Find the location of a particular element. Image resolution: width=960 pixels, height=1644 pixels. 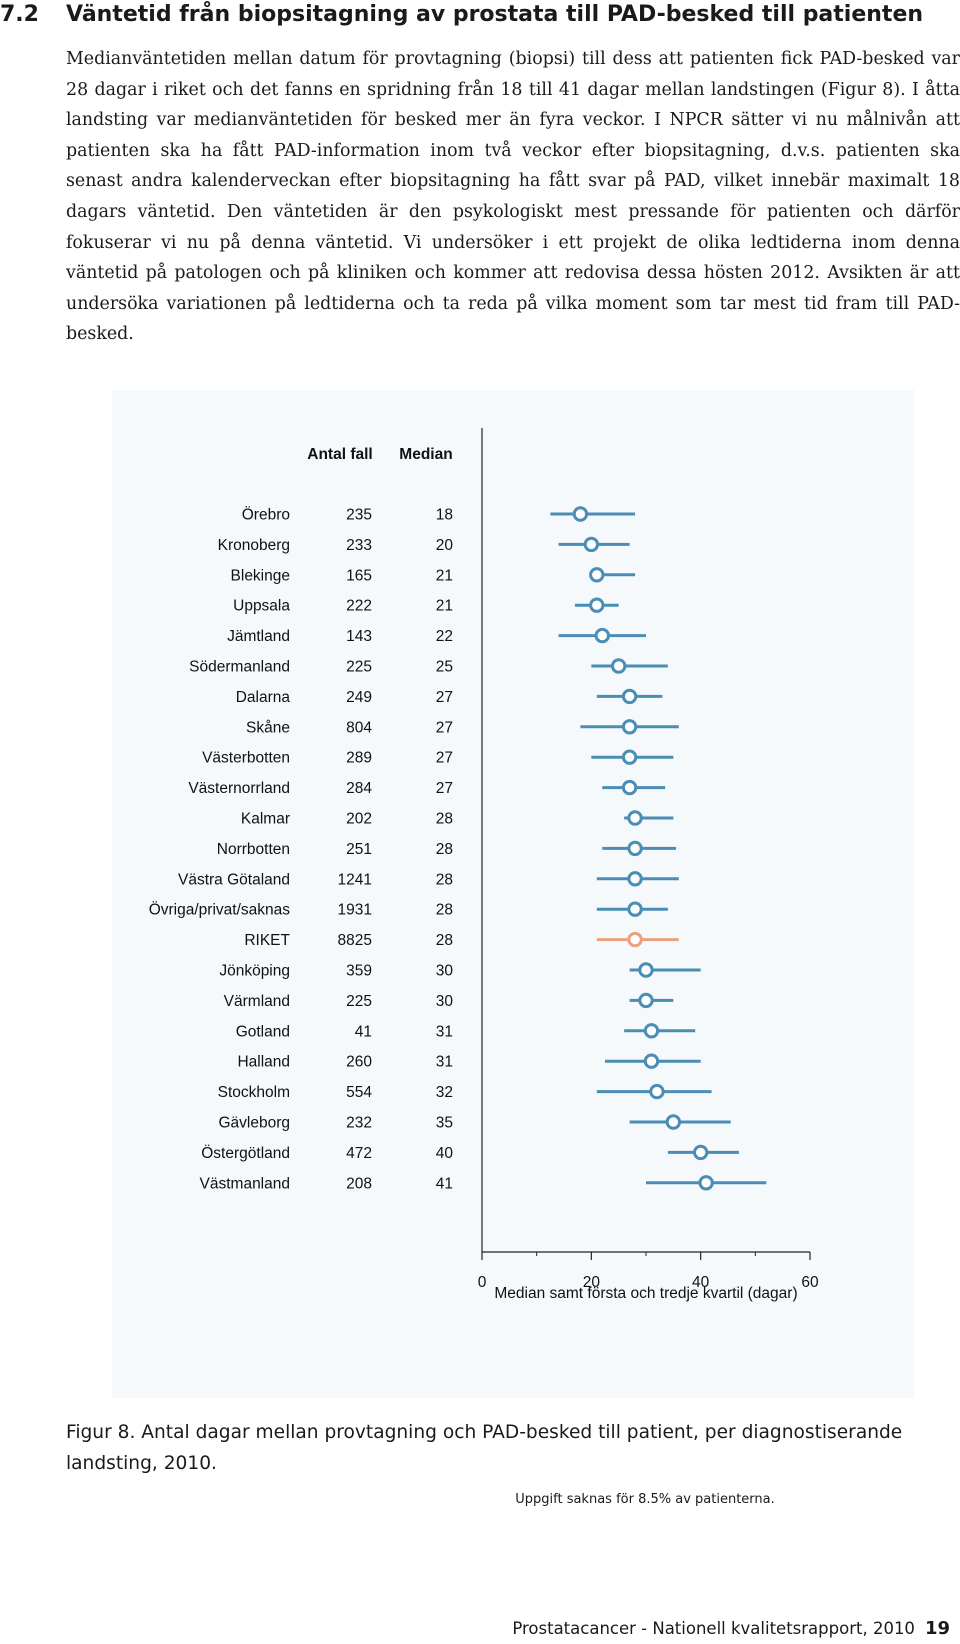

tick-label: 40 is located at coordinates (701, 1282).